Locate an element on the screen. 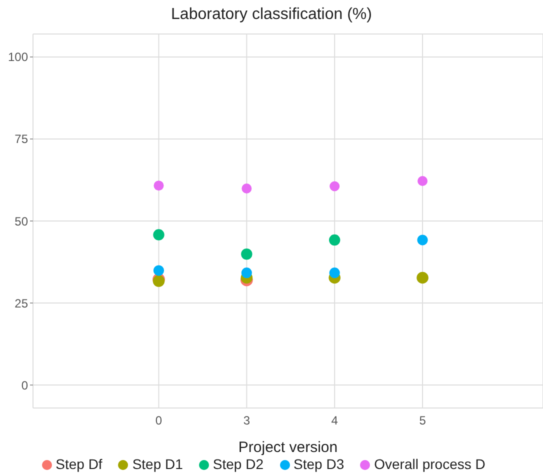 The image size is (543, 476). y-tick-label: 75 is located at coordinates (21, 139).